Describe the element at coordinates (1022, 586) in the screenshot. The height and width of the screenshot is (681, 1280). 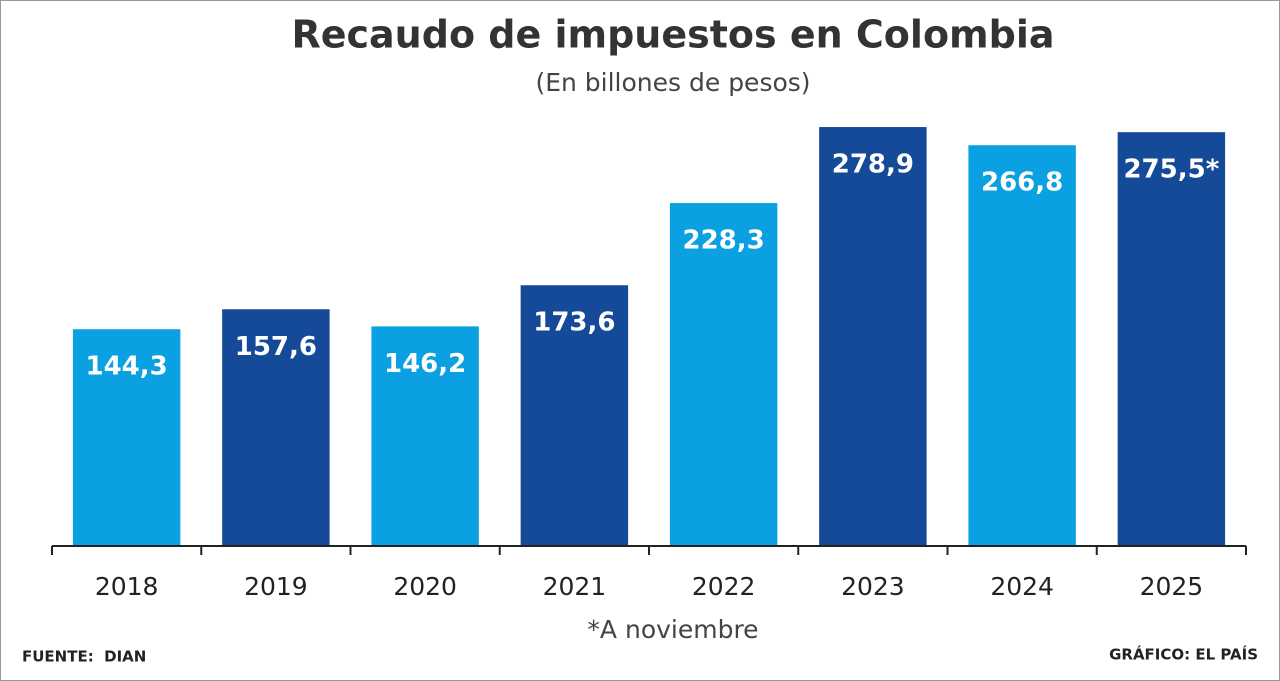
I see `x-tick-label: 2024` at that location.